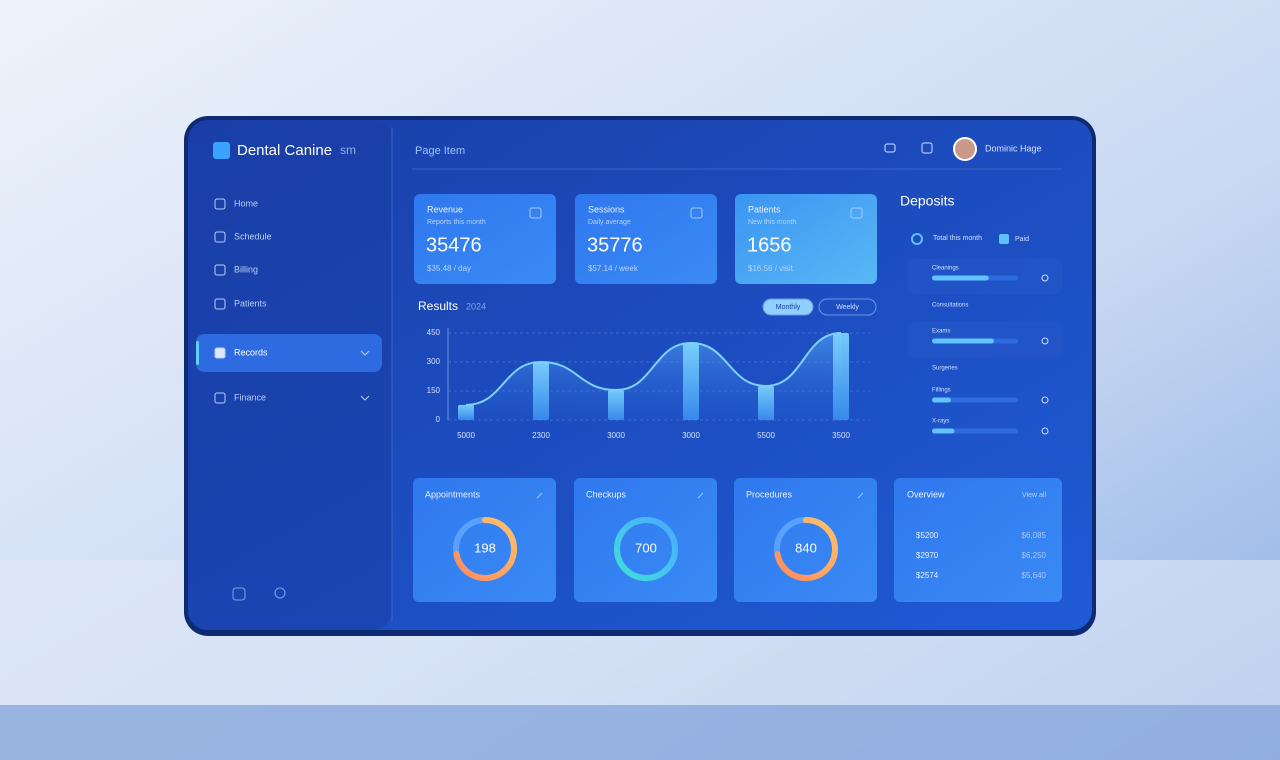 This screenshot has height=760, width=1280. Describe the element at coordinates (239, 594) in the screenshot. I see `icon-settings` at that location.